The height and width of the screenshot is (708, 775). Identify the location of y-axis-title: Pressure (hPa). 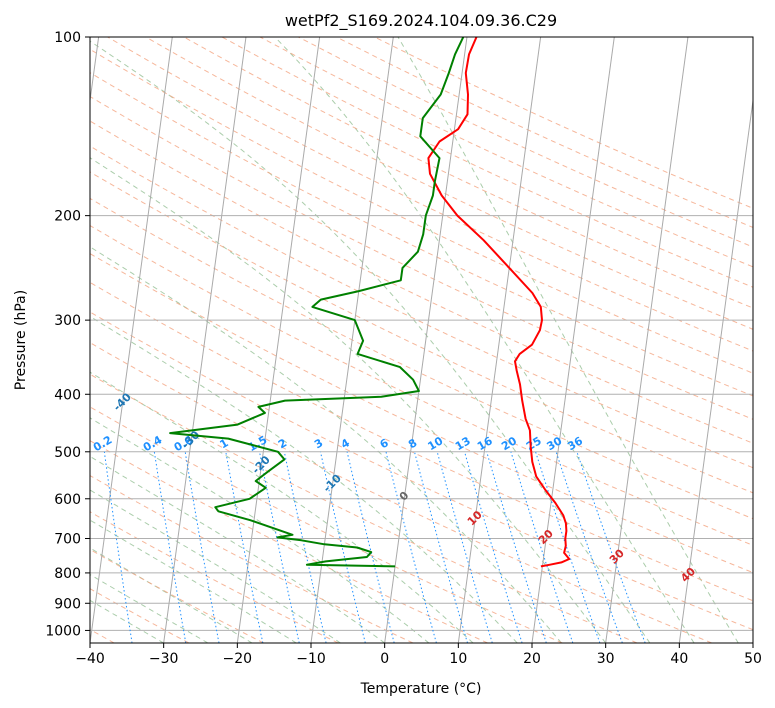
(21, 340).